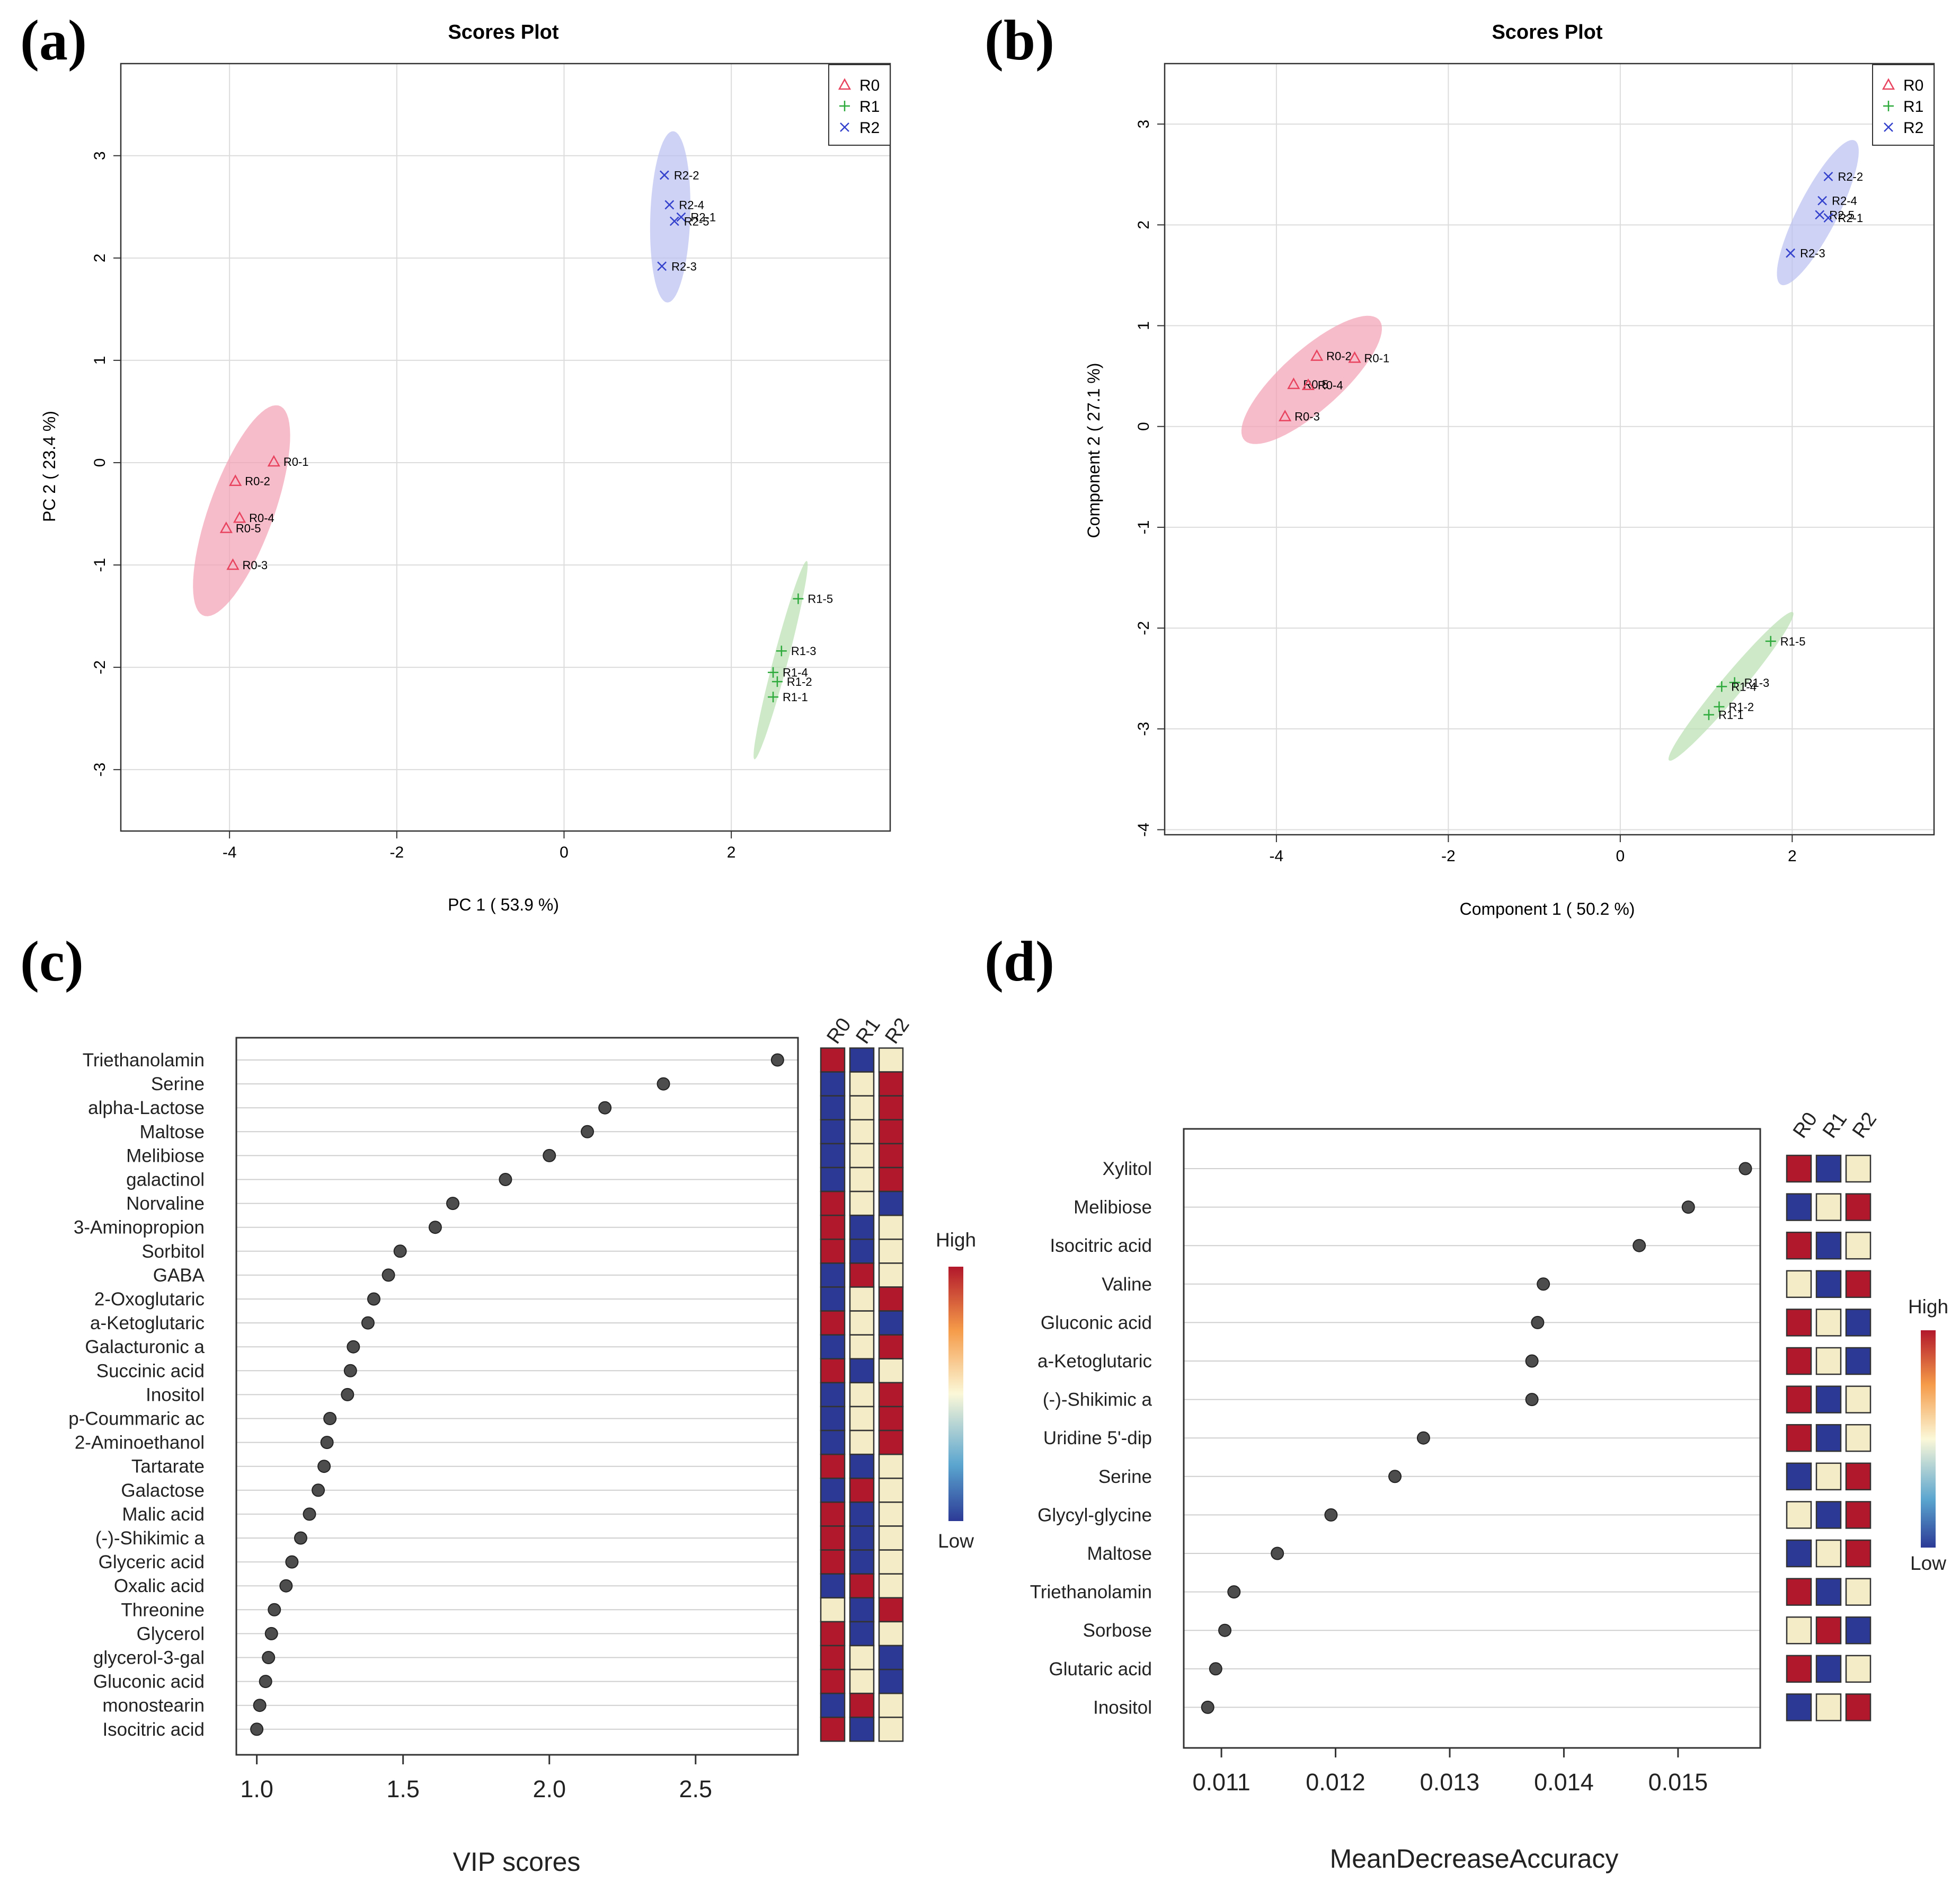 The height and width of the screenshot is (1882, 1960). I want to click on category-label: Glycyl-glycine, so click(1094, 1515).